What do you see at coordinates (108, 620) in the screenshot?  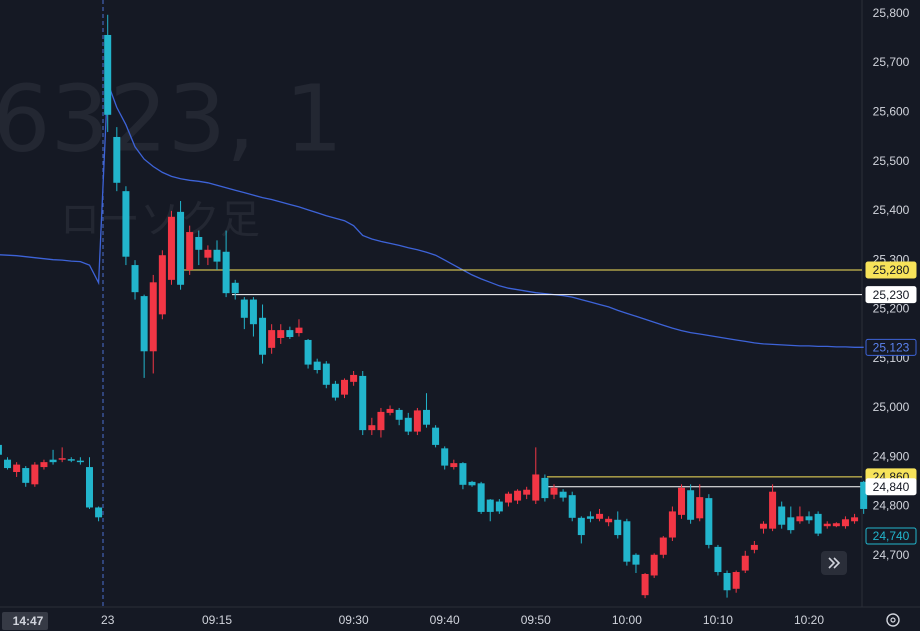 I see `x-tick-label: 23` at bounding box center [108, 620].